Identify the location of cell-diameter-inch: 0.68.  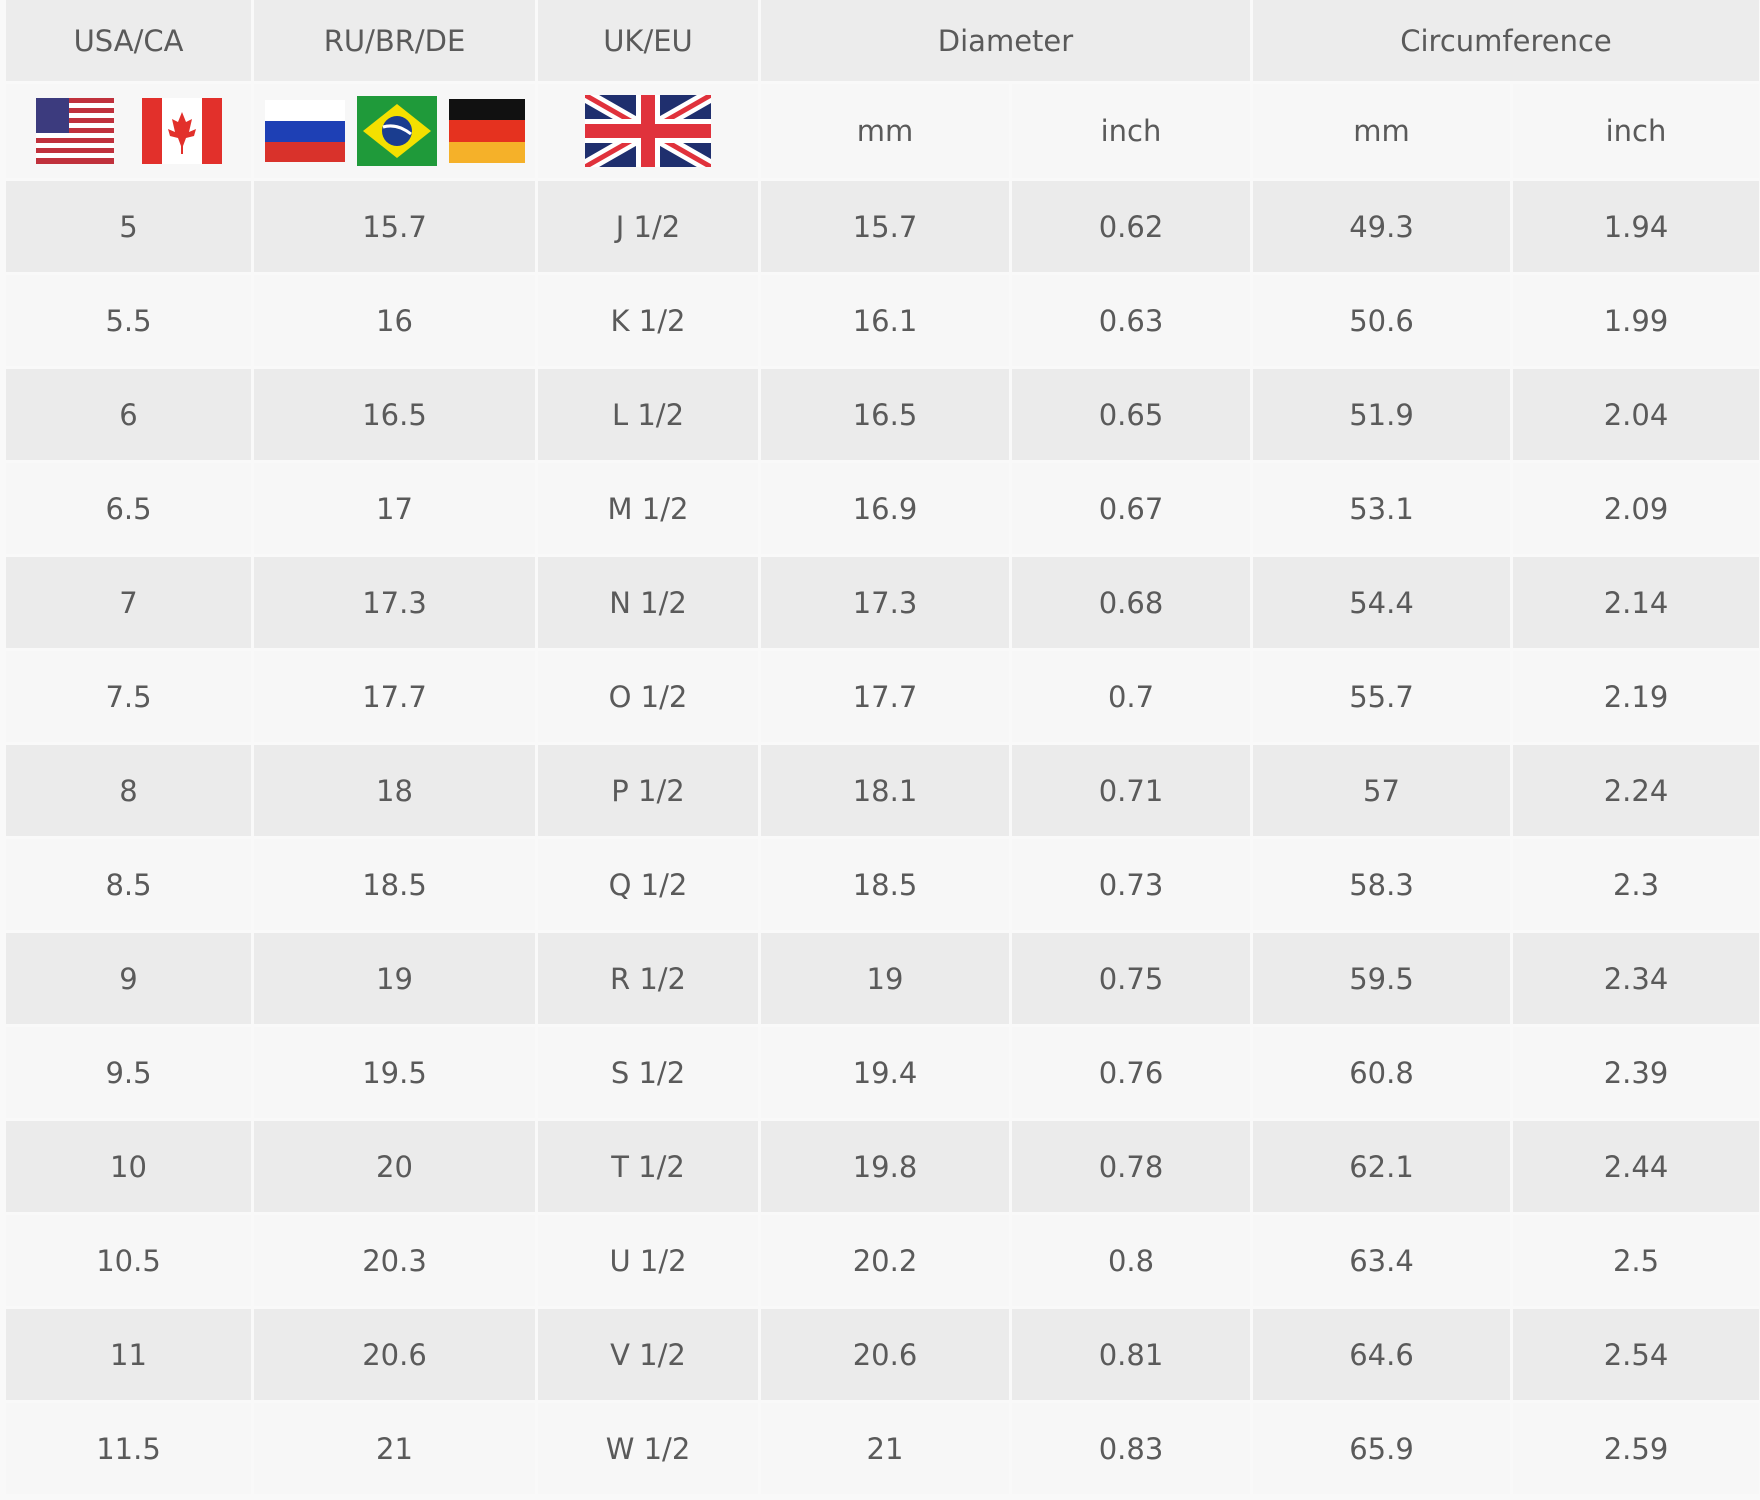
(1131, 602).